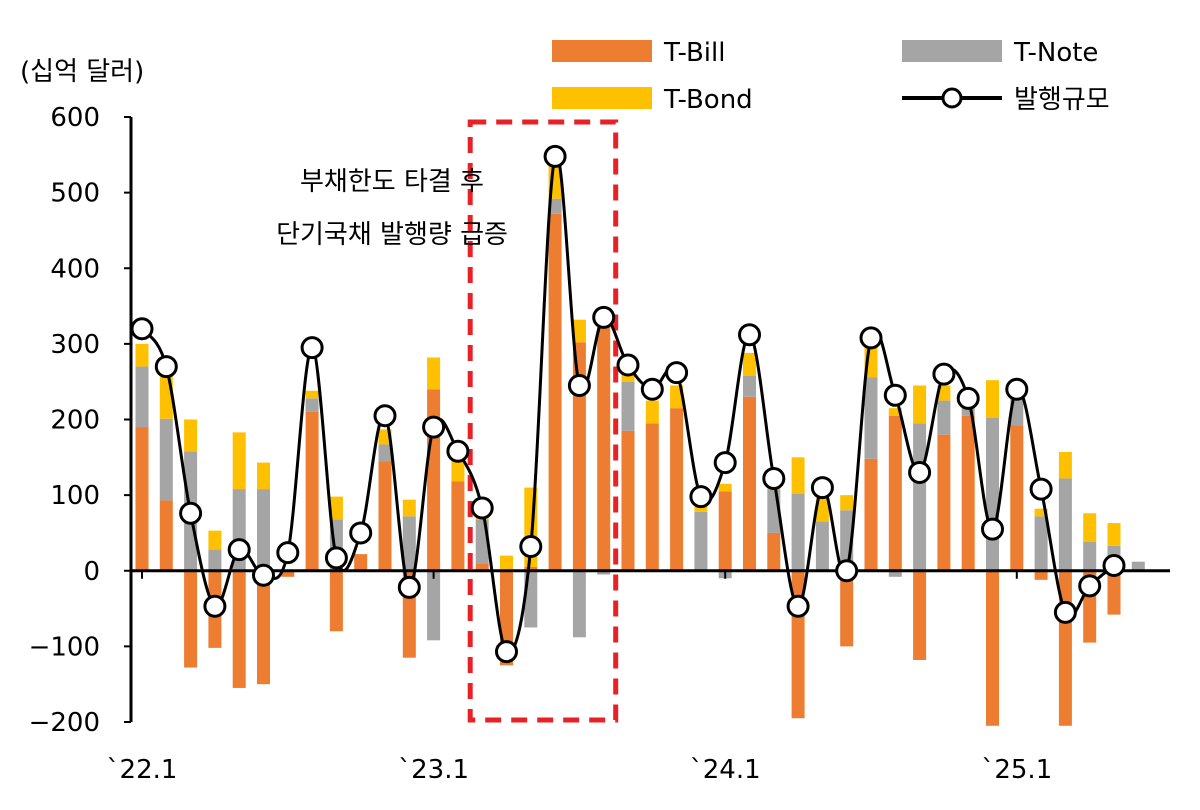 Image resolution: width=1200 pixels, height=810 pixels. Describe the element at coordinates (1062, 100) in the screenshot. I see `legend-label-issuance: 발행규모` at that location.